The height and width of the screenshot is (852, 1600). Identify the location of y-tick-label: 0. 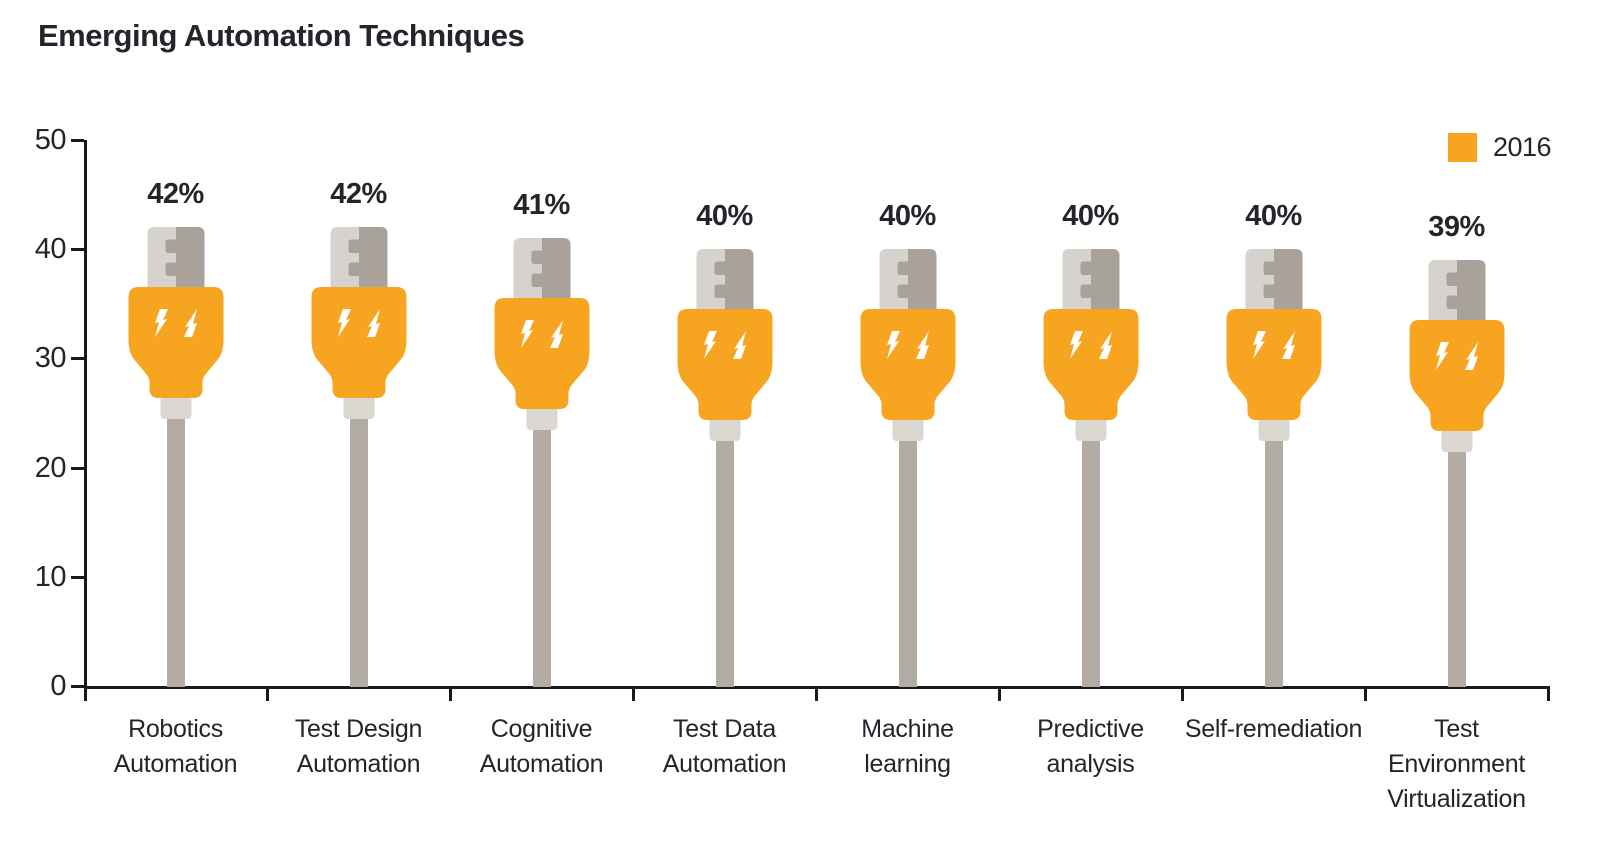
(58, 686).